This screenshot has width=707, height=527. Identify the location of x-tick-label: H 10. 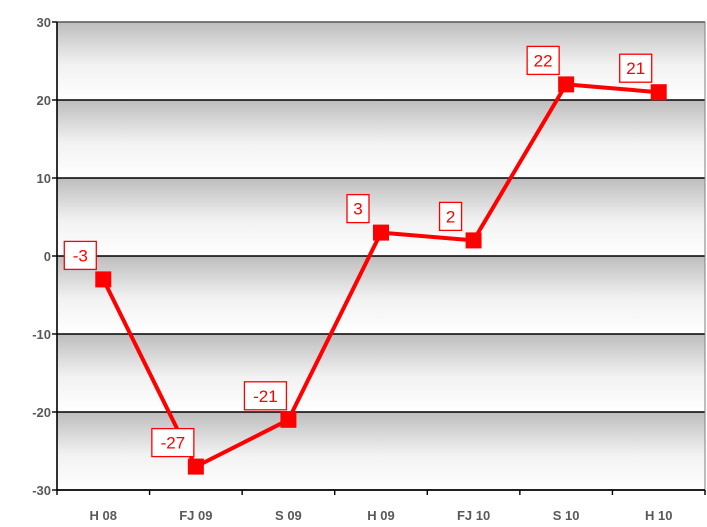
(658, 515).